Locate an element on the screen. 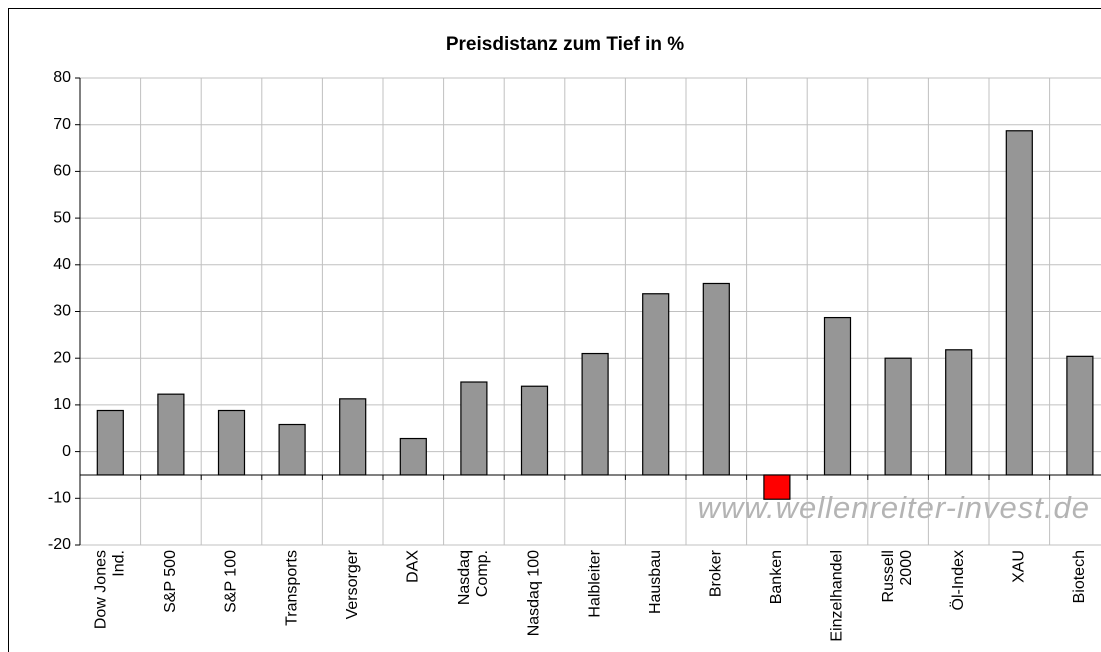 The width and height of the screenshot is (1101, 652). y-tick-label: 80 is located at coordinates (62, 77).